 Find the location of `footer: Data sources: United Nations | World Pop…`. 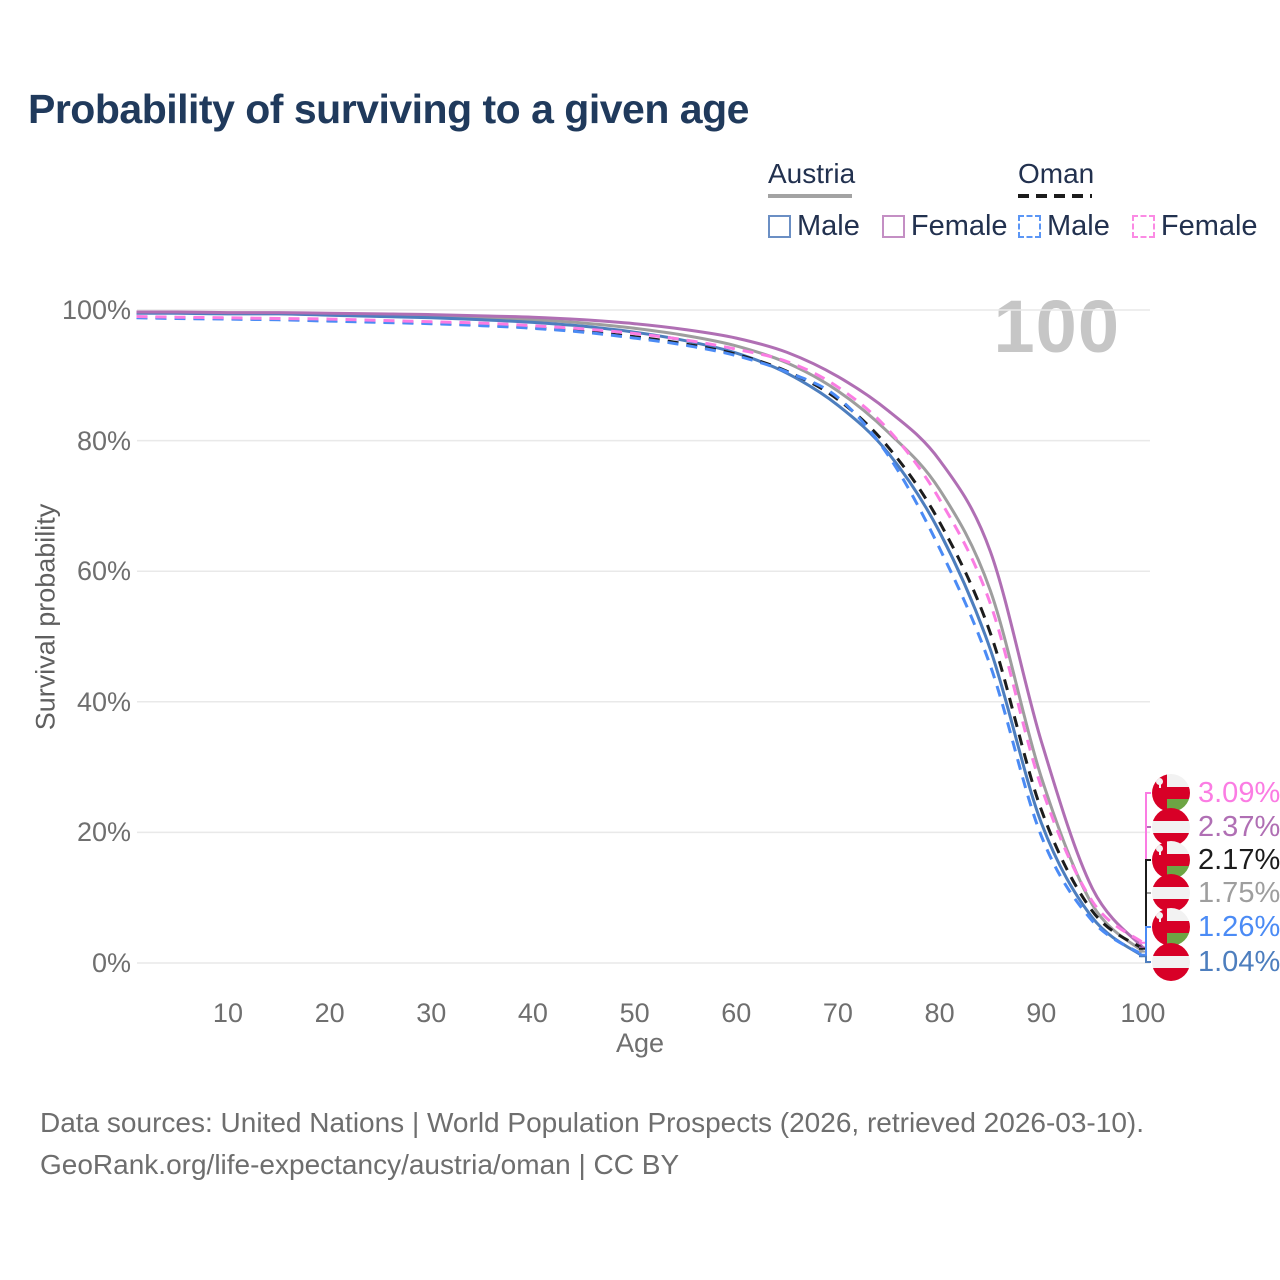

footer: Data sources: United Nations | World Pop… is located at coordinates (592, 1144).